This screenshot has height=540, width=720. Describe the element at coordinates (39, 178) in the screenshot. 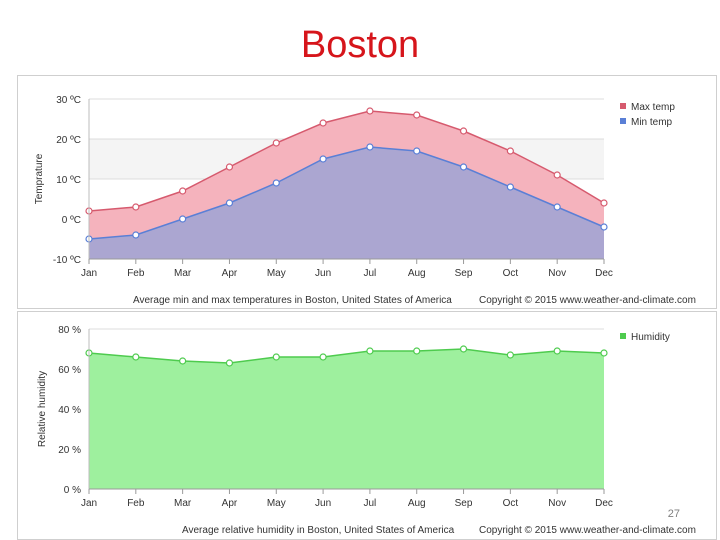

I see `y-axis-title: Temprature` at that location.